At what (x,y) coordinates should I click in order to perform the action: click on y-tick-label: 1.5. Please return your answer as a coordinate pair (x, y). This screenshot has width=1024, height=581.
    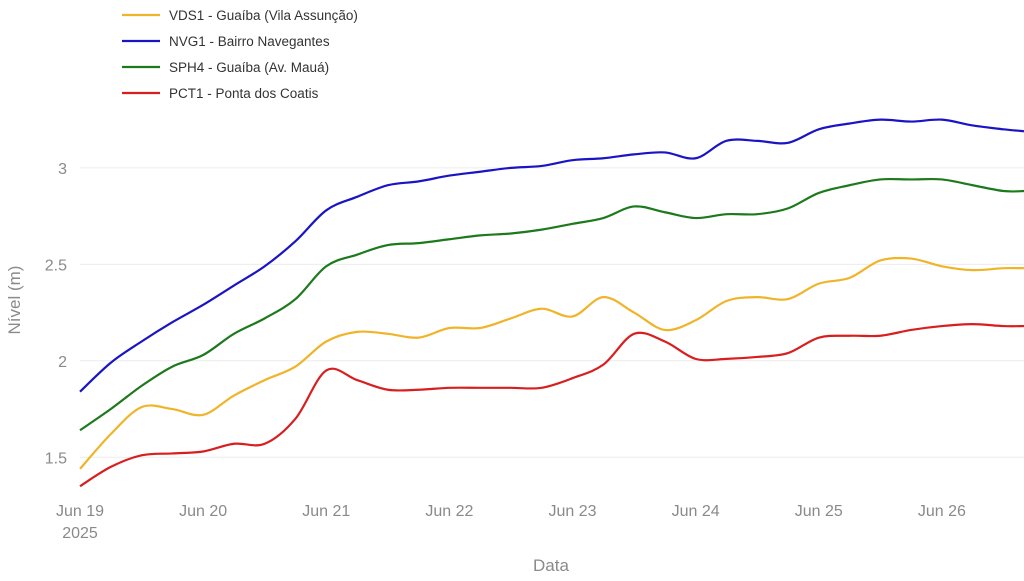
    Looking at the image, I should click on (56, 458).